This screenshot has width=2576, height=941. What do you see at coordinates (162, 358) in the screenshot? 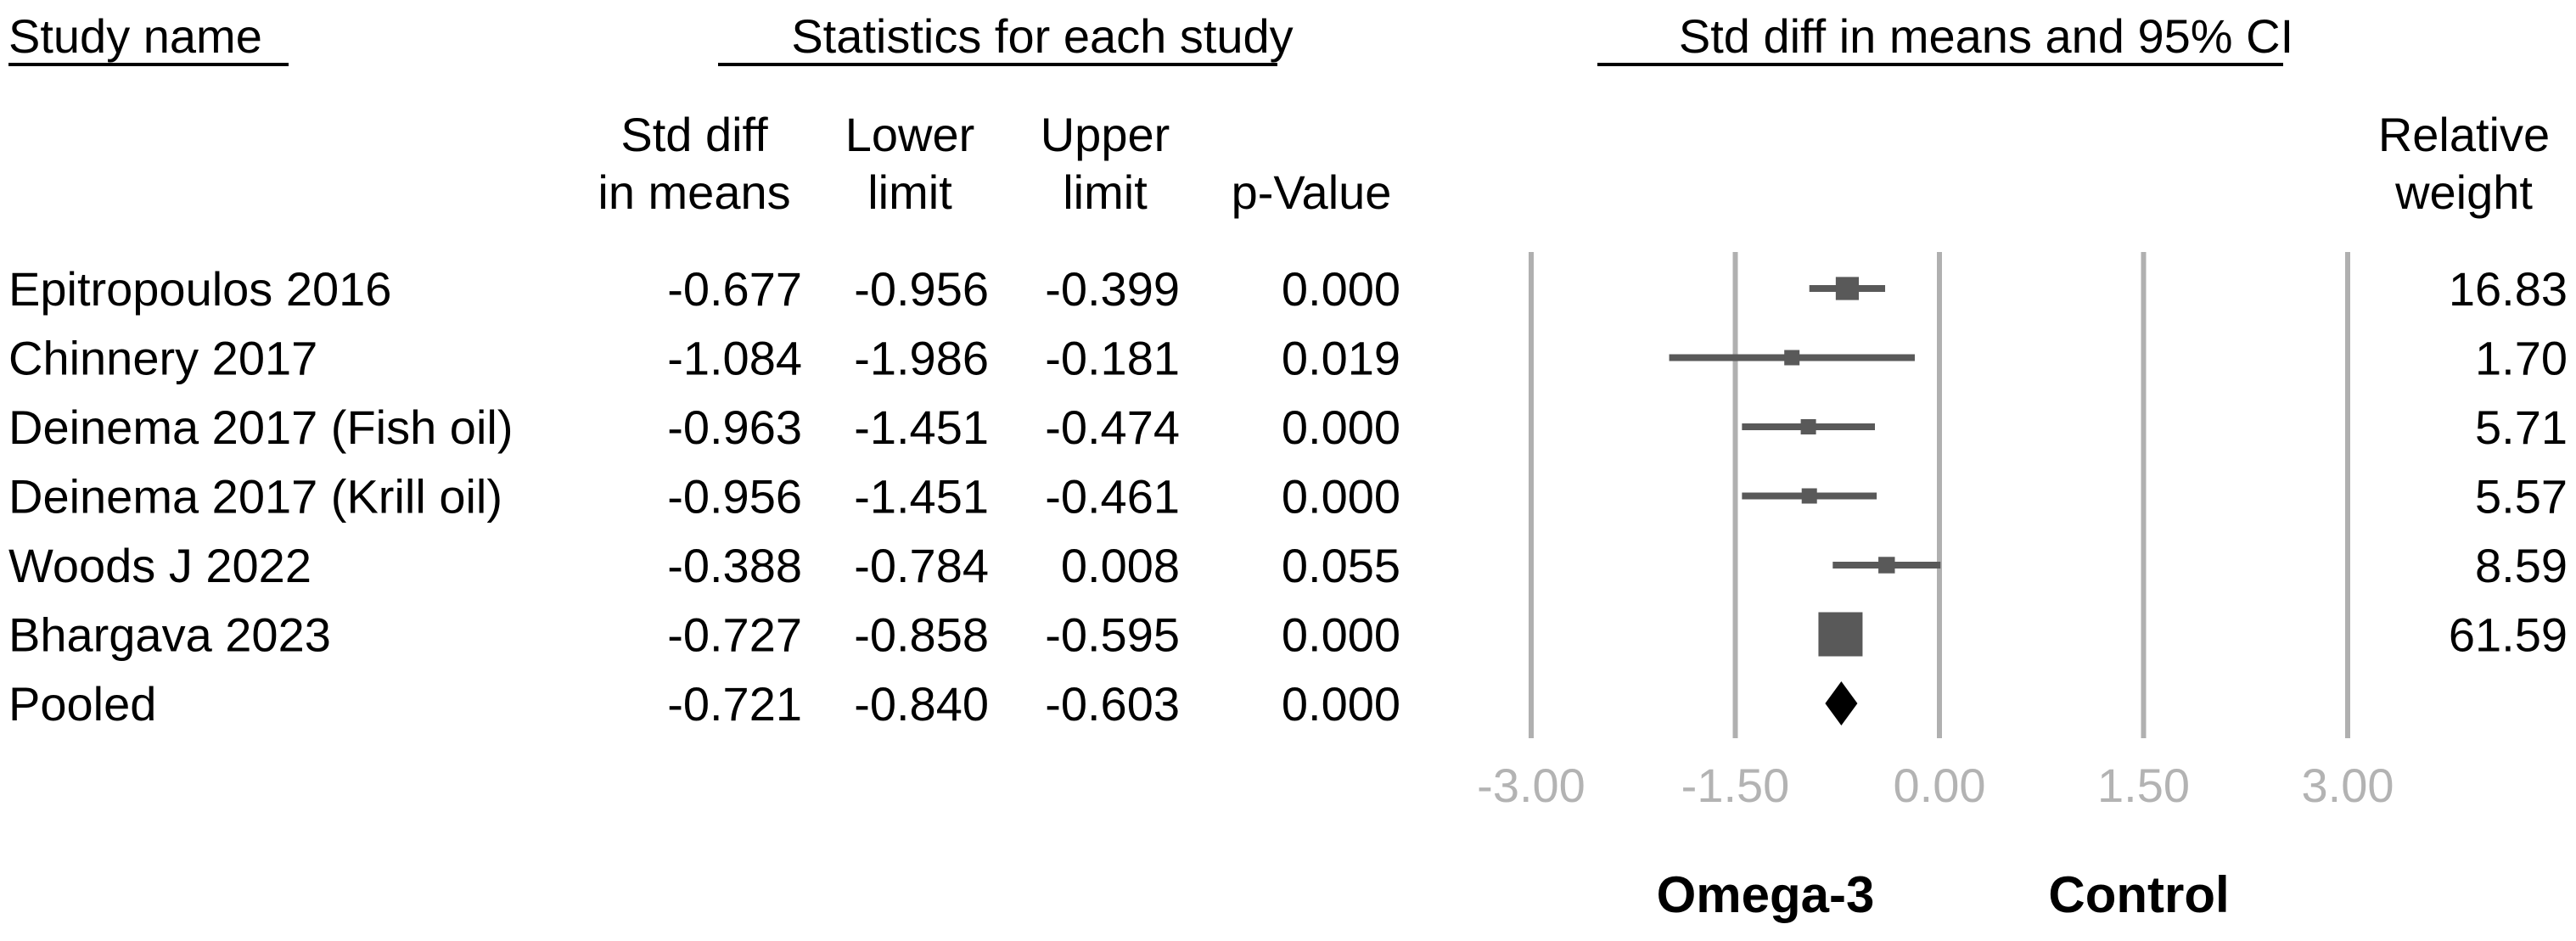
I see `study-name: Chinnery 2017` at bounding box center [162, 358].